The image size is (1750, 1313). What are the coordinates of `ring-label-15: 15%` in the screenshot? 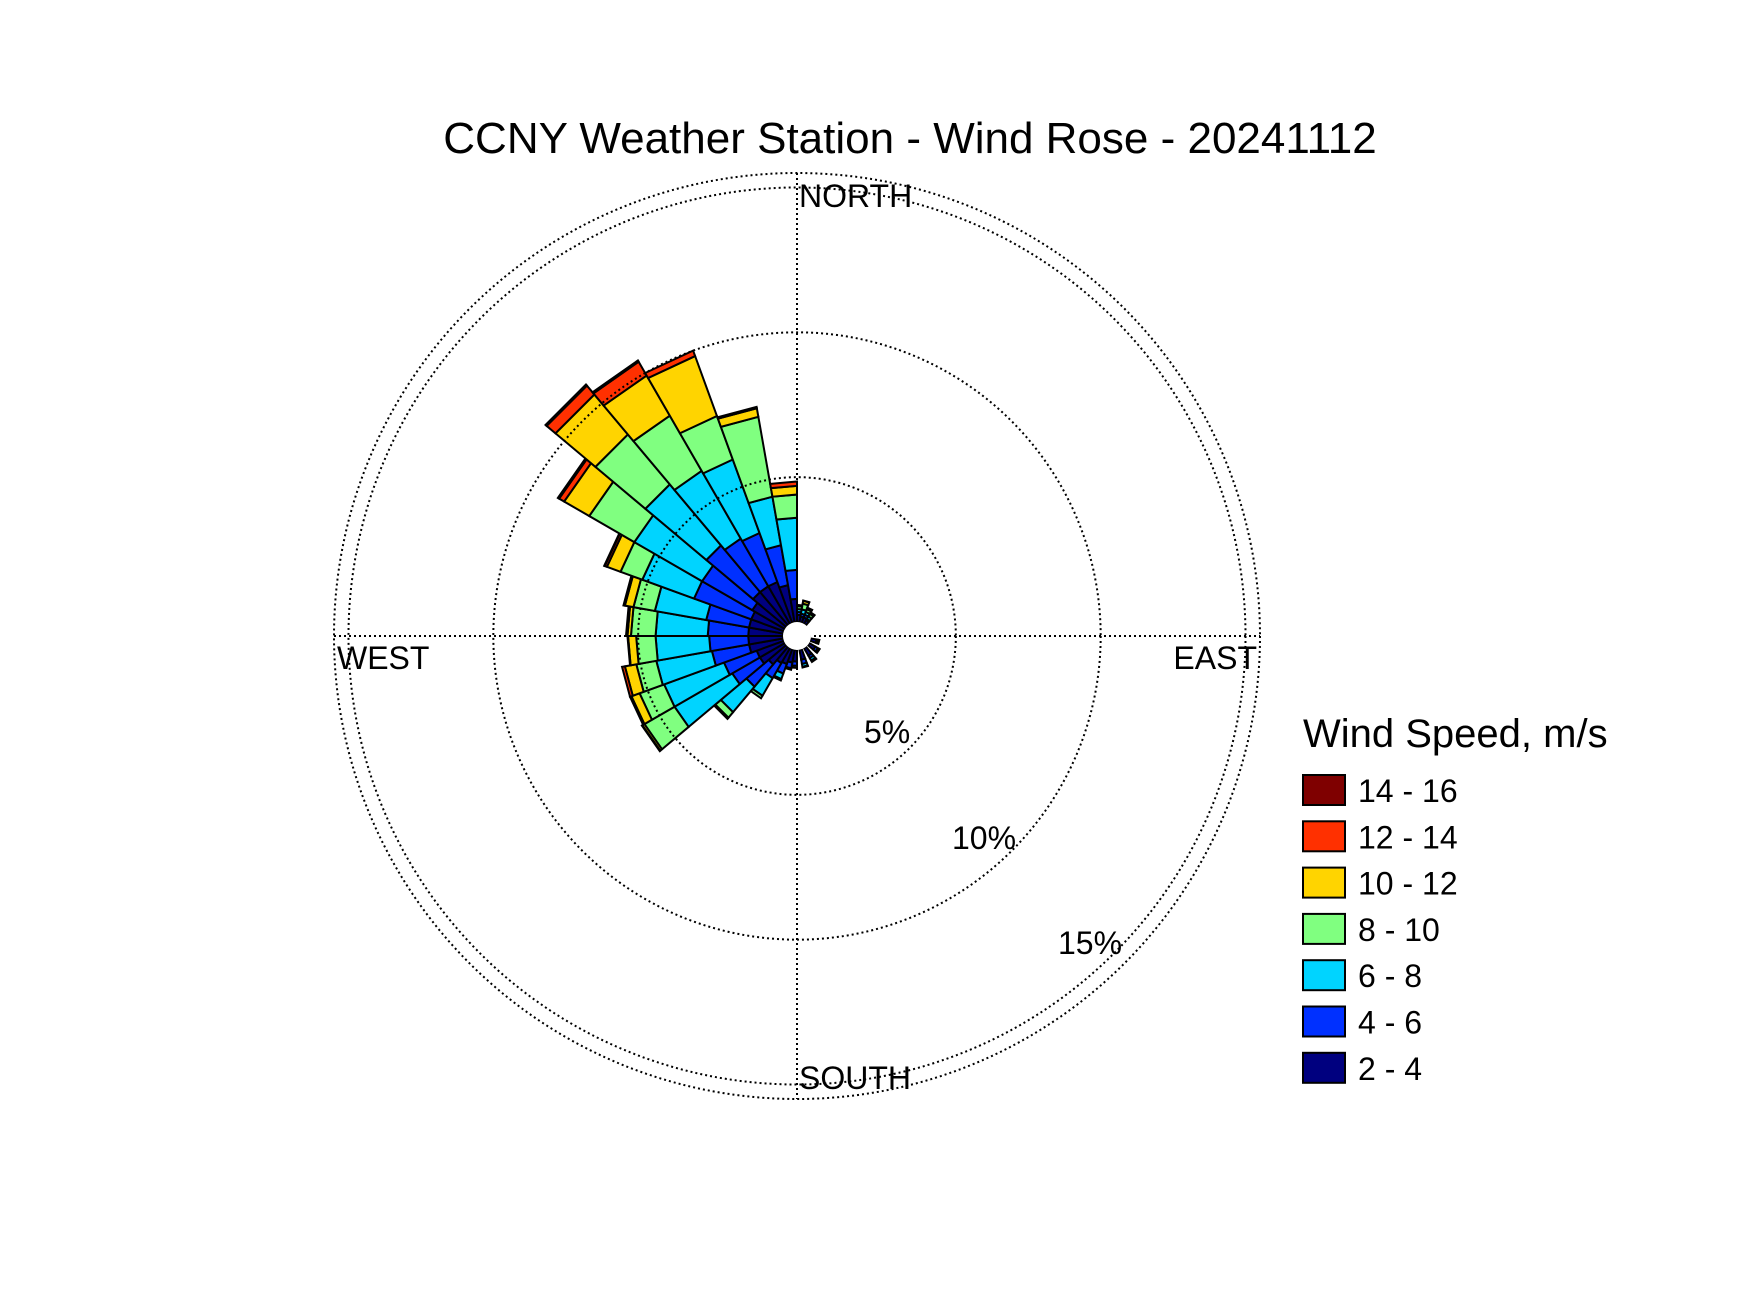 It's located at (1090, 943).